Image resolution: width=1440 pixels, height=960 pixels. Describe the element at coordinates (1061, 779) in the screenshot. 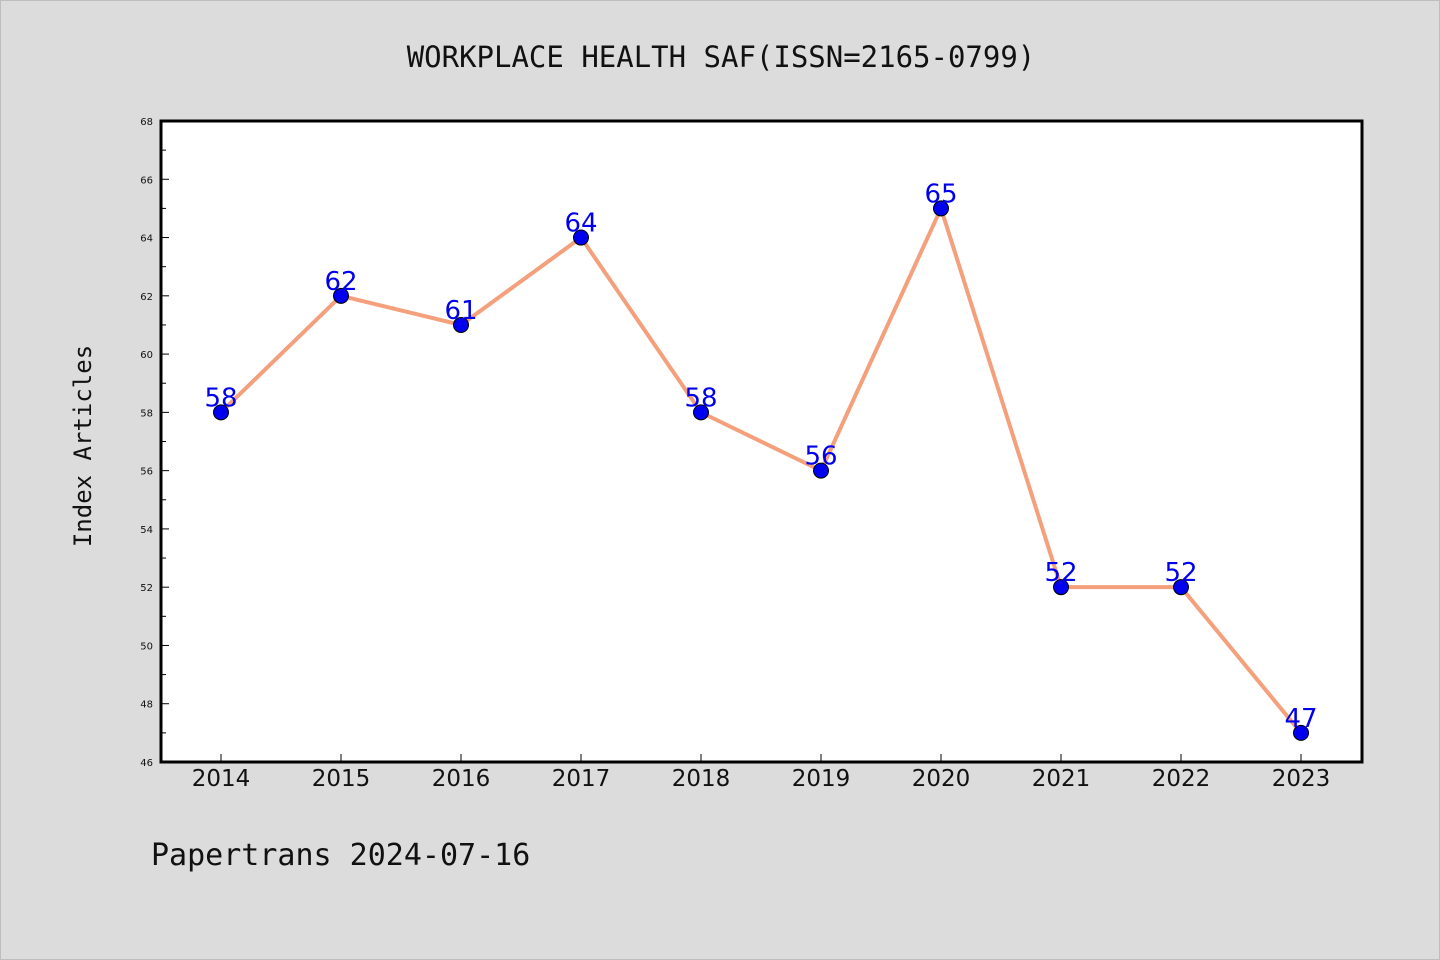

I see `x-tick-label: 2021` at that location.